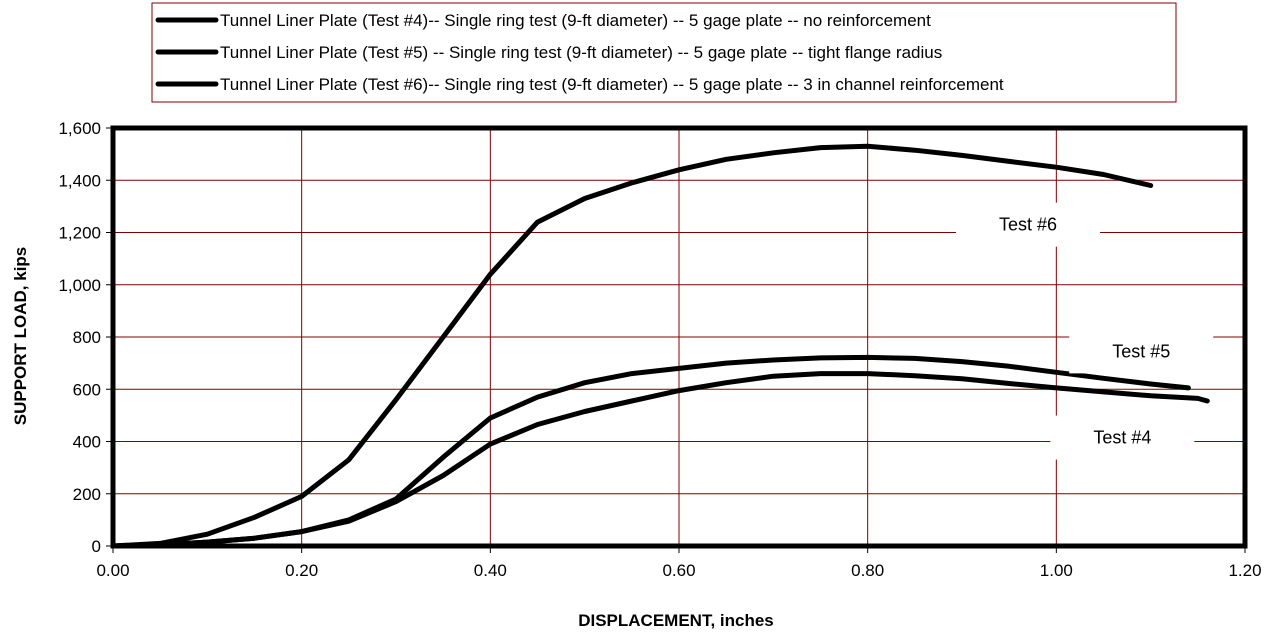 The width and height of the screenshot is (1276, 633). I want to click on legend-box, so click(664, 52).